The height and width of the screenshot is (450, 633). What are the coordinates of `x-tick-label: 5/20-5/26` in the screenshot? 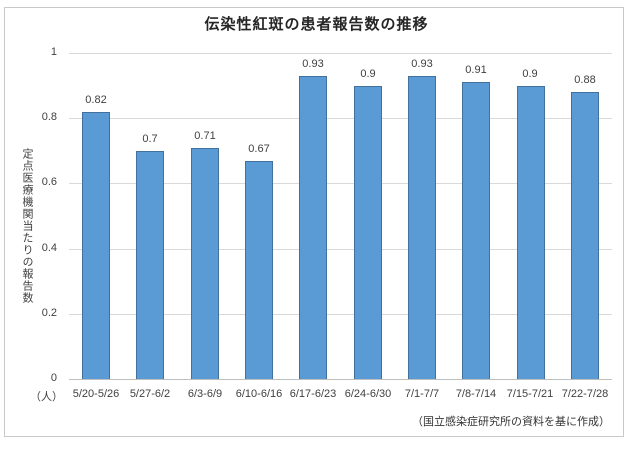 It's located at (96, 394).